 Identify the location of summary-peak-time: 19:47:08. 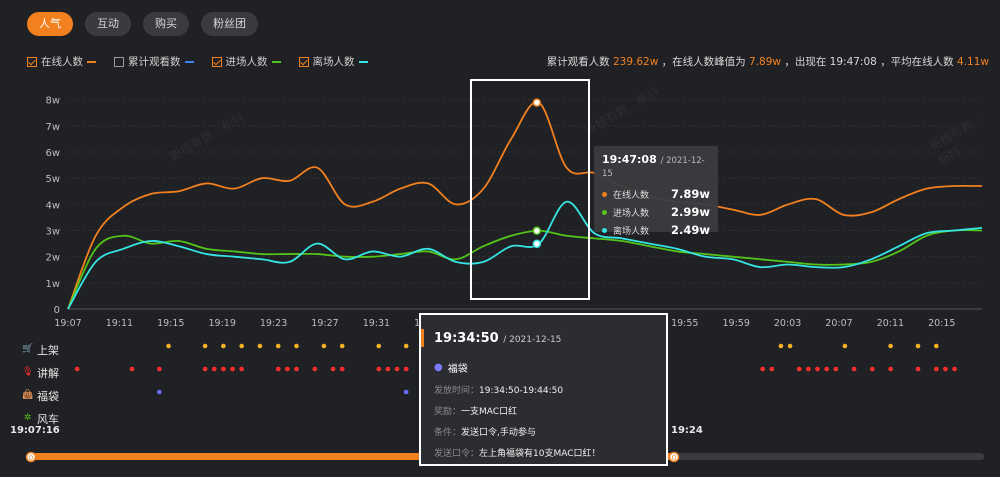
(853, 62).